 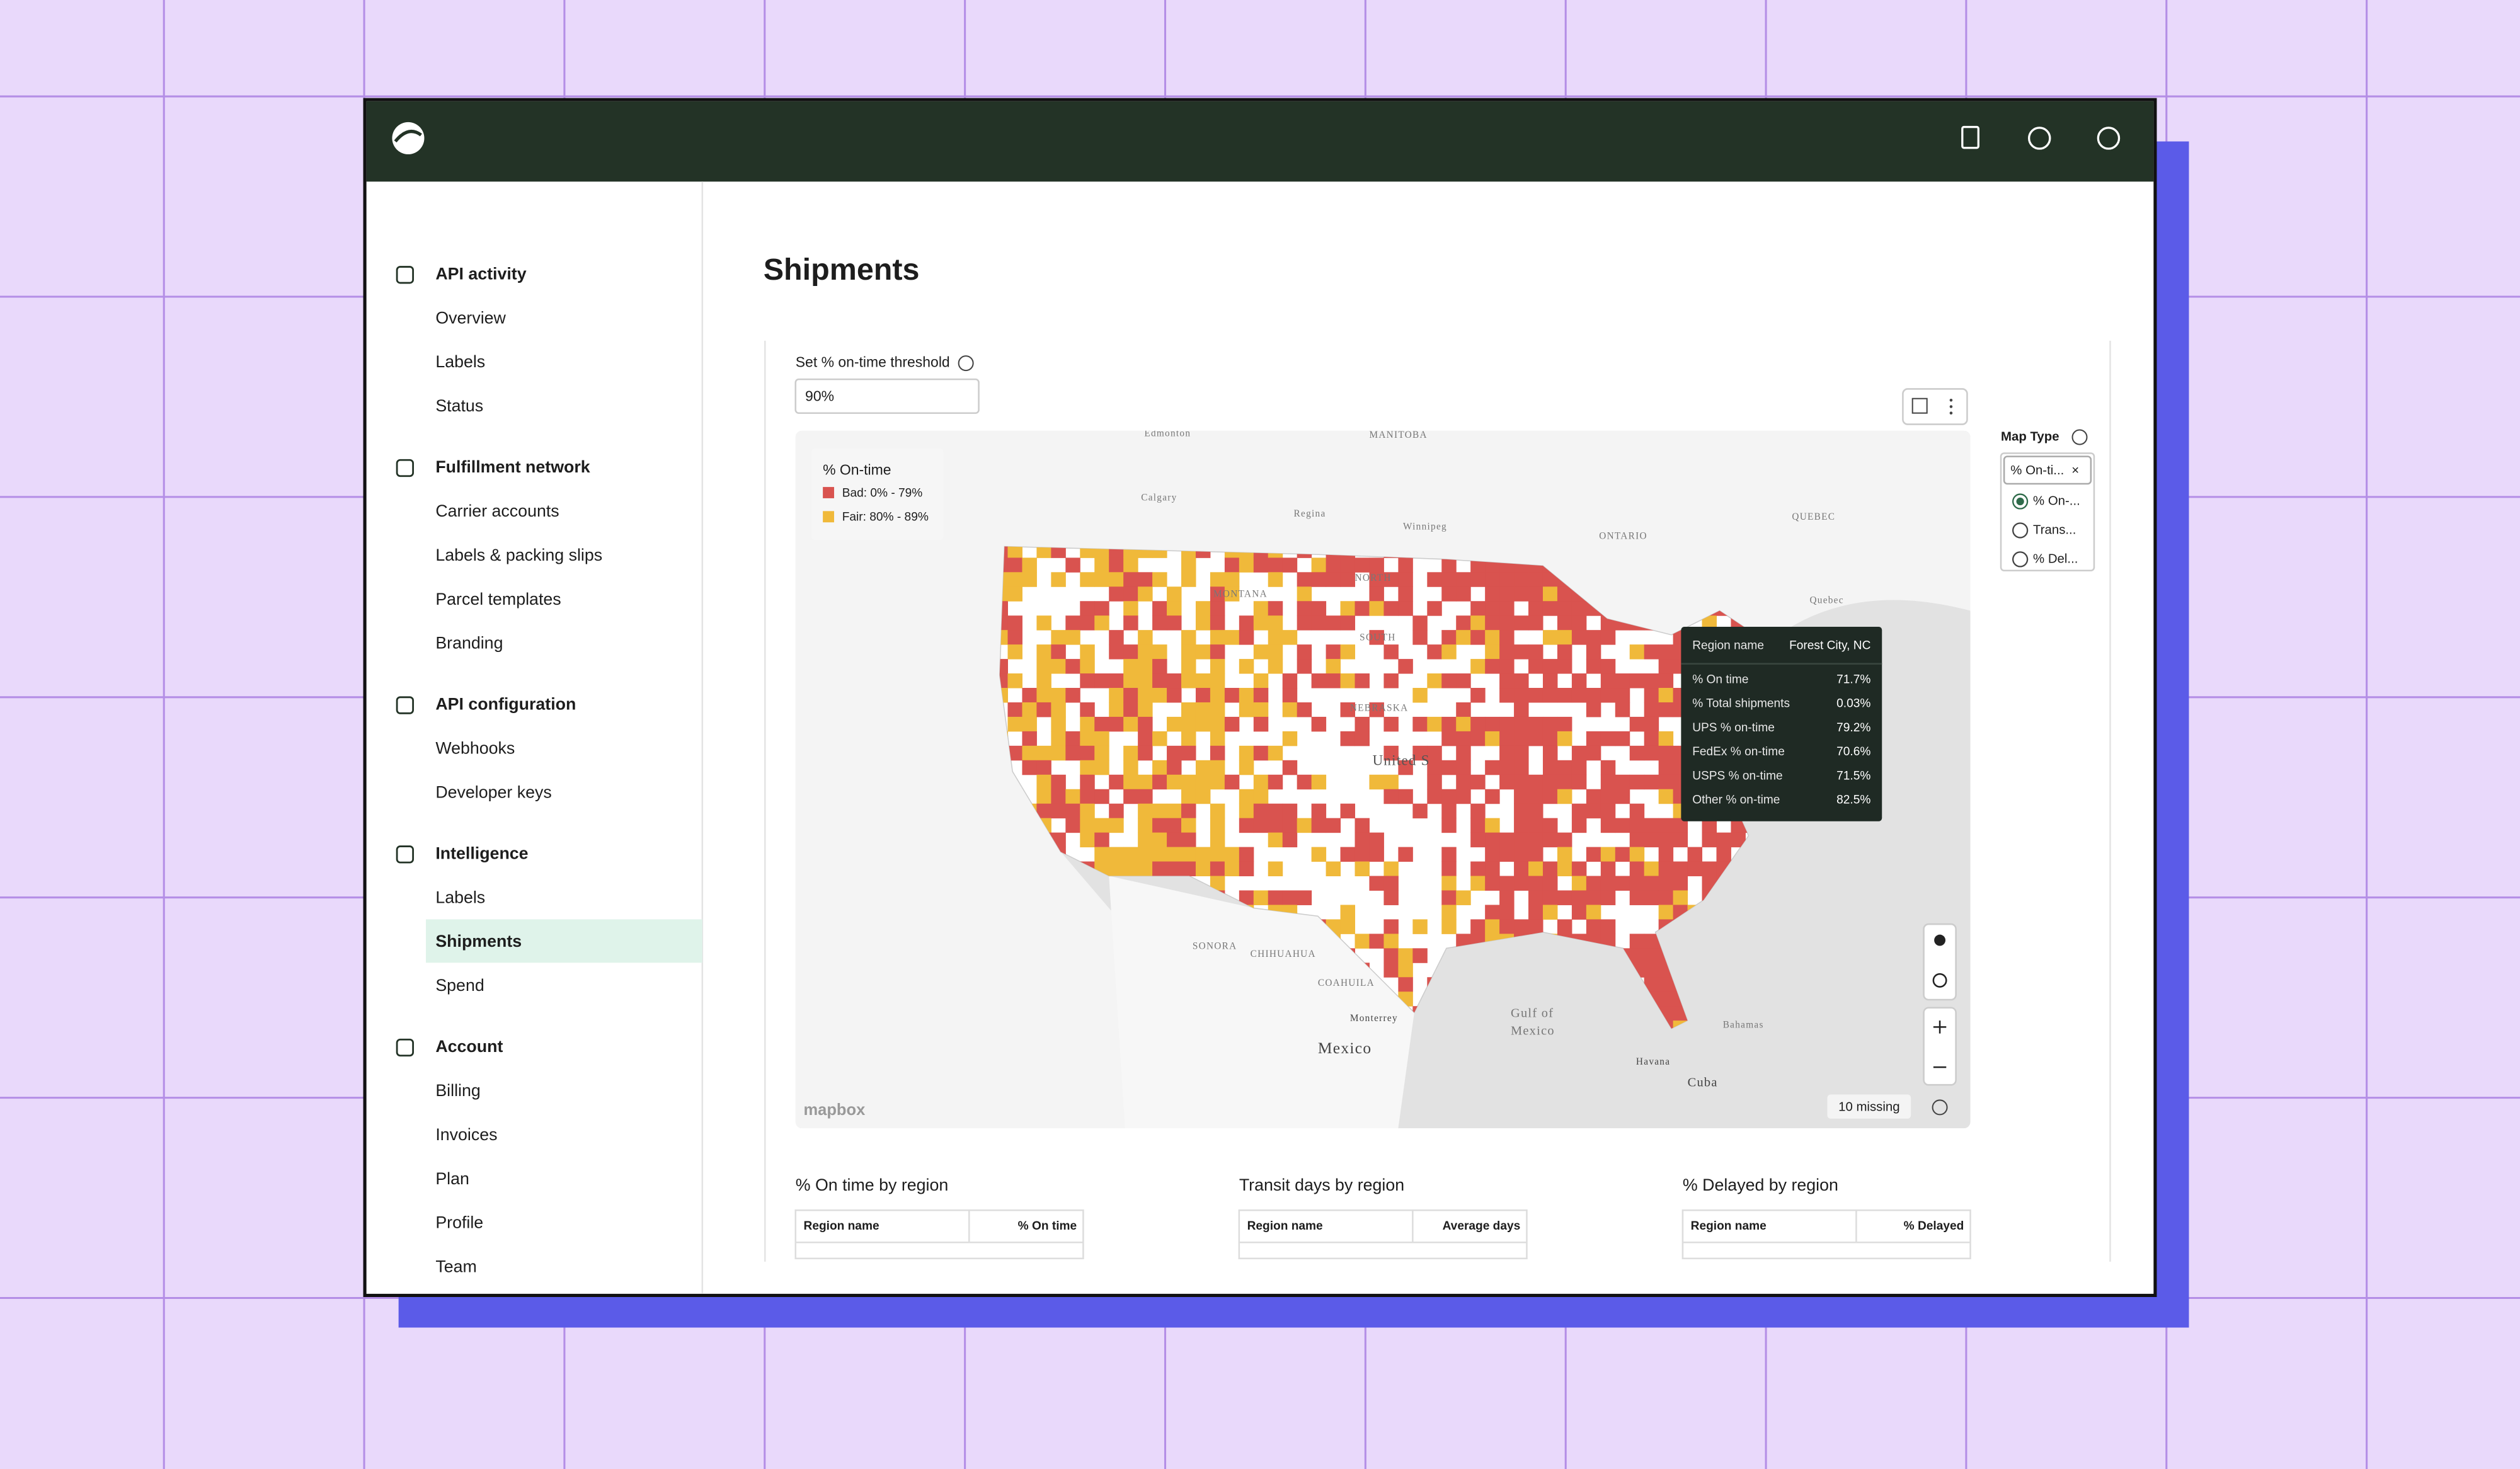 I want to click on zoom-controls, so click(x=1940, y=1046).